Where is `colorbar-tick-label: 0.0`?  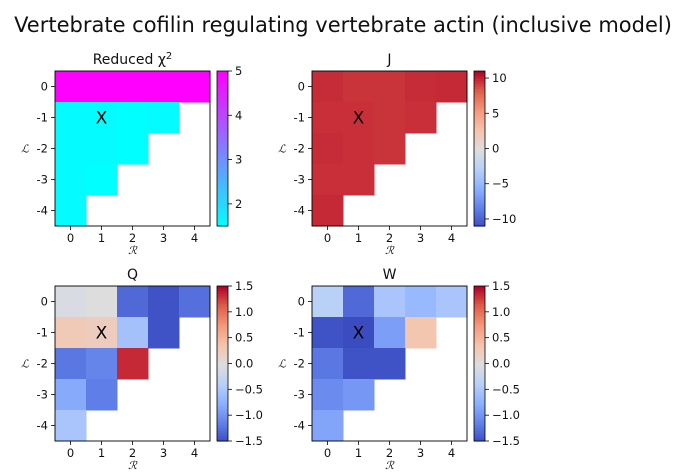
colorbar-tick-label: 0.0 is located at coordinates (501, 364).